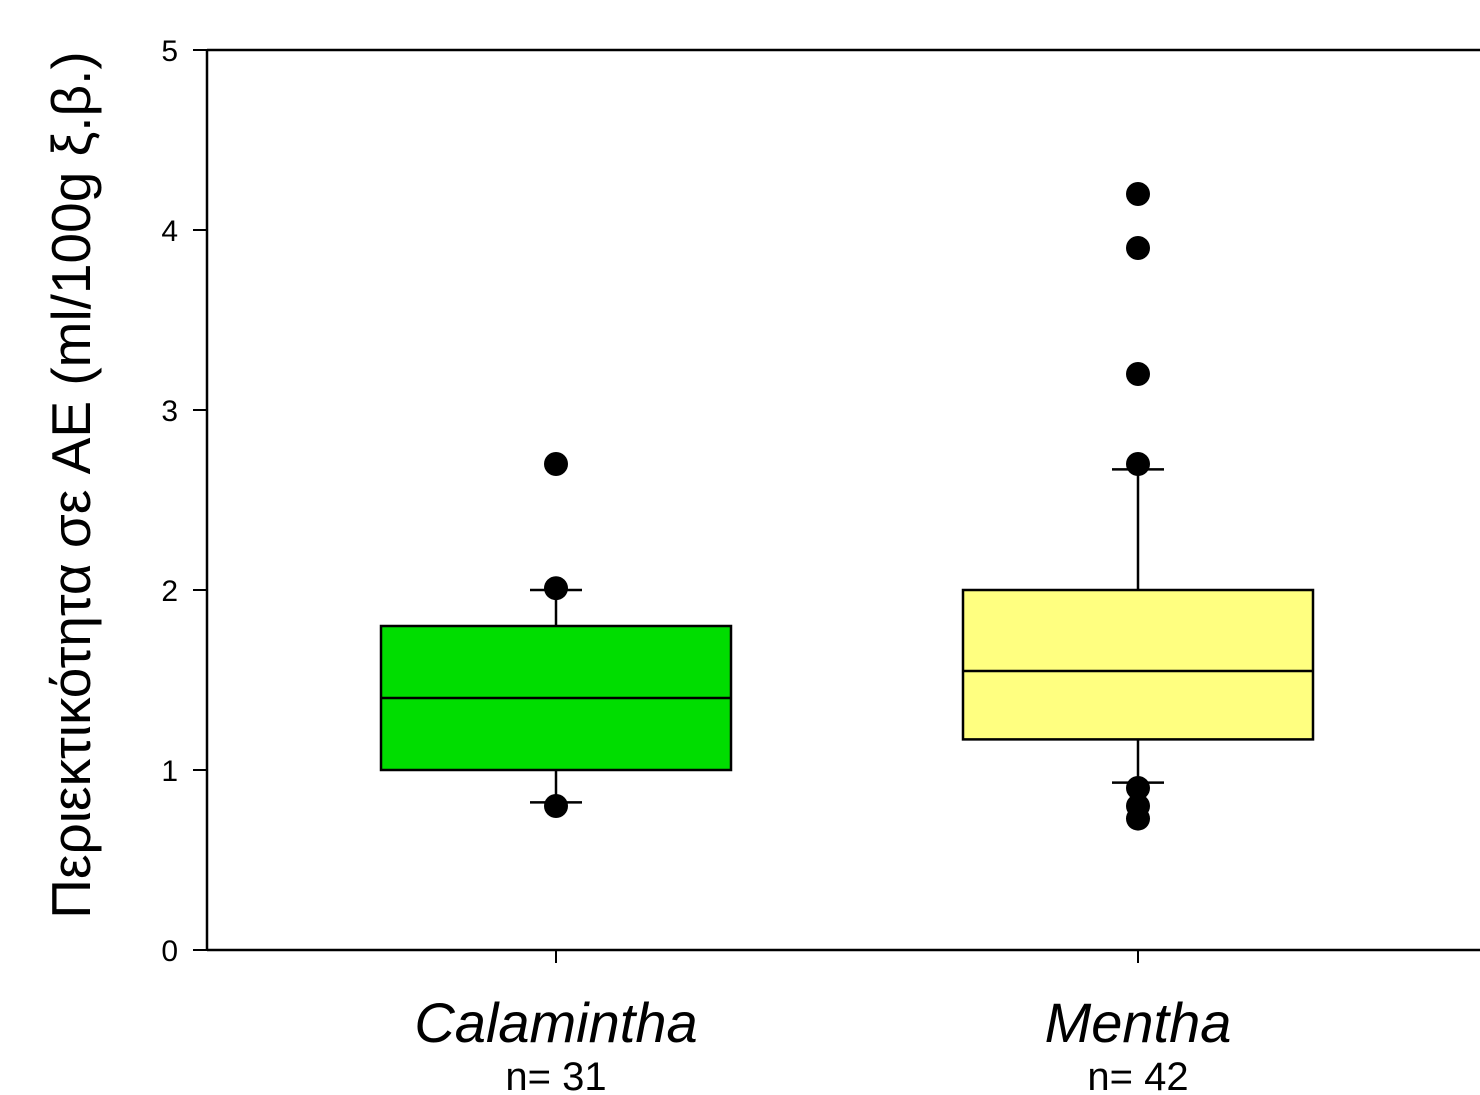 The height and width of the screenshot is (1095, 1480). Describe the element at coordinates (169, 951) in the screenshot. I see `y-tick-label: 0` at that location.